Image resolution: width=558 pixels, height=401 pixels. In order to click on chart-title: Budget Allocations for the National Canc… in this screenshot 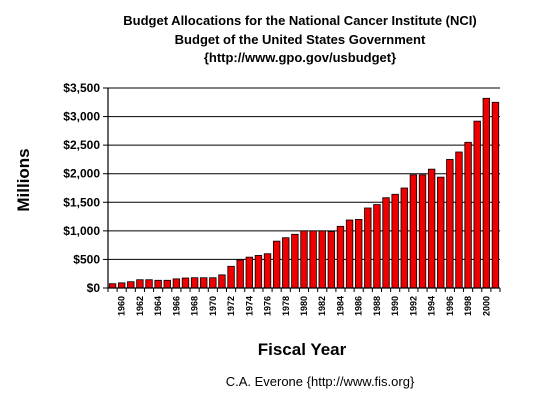, I will do `click(299, 20)`.